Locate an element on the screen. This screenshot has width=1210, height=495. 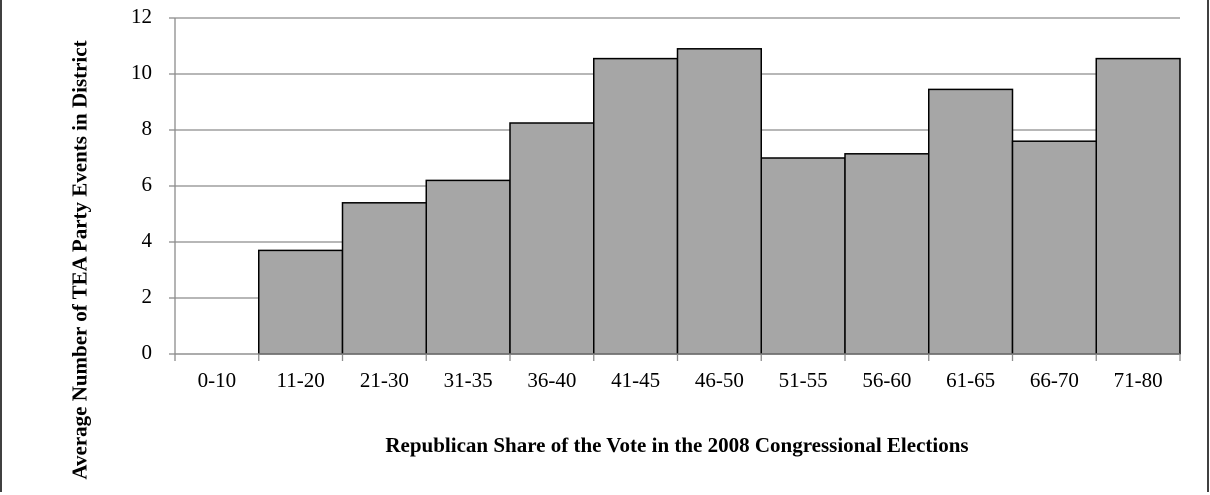
y-tick-label: 8 is located at coordinates (147, 128).